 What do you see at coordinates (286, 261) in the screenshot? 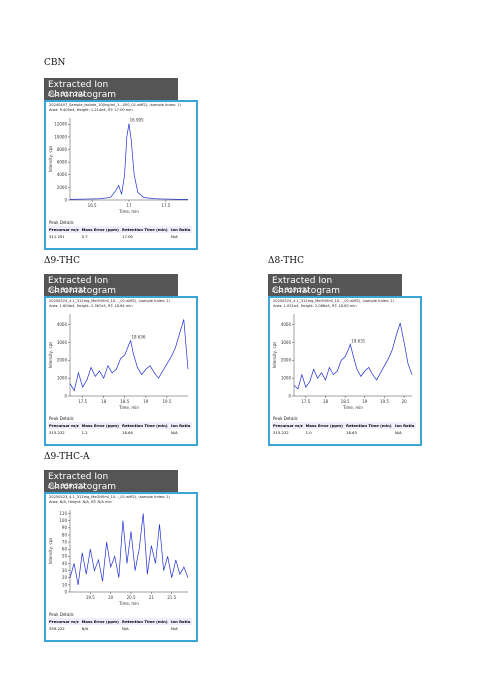
I see `section-heading: Δ8-THC` at bounding box center [286, 261].